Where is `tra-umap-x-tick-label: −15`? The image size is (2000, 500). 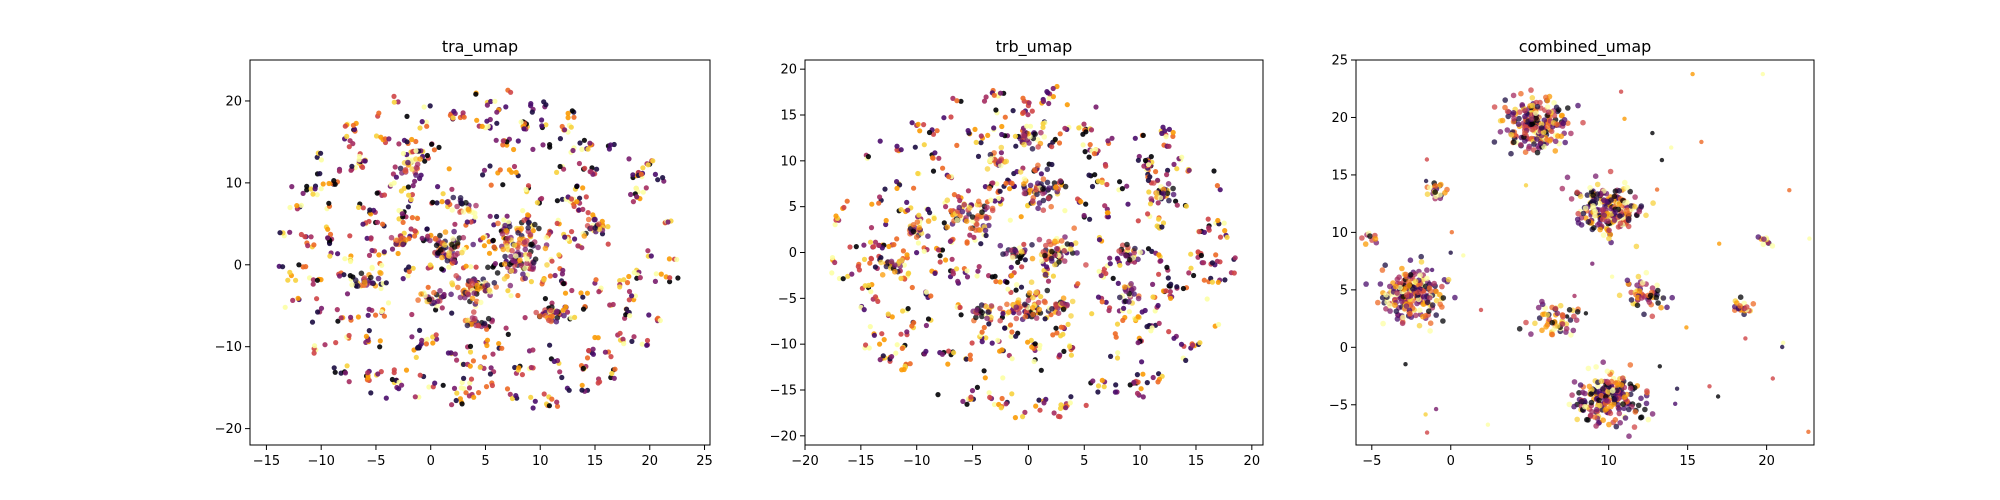
tra-umap-x-tick-label: −15 is located at coordinates (266, 461).